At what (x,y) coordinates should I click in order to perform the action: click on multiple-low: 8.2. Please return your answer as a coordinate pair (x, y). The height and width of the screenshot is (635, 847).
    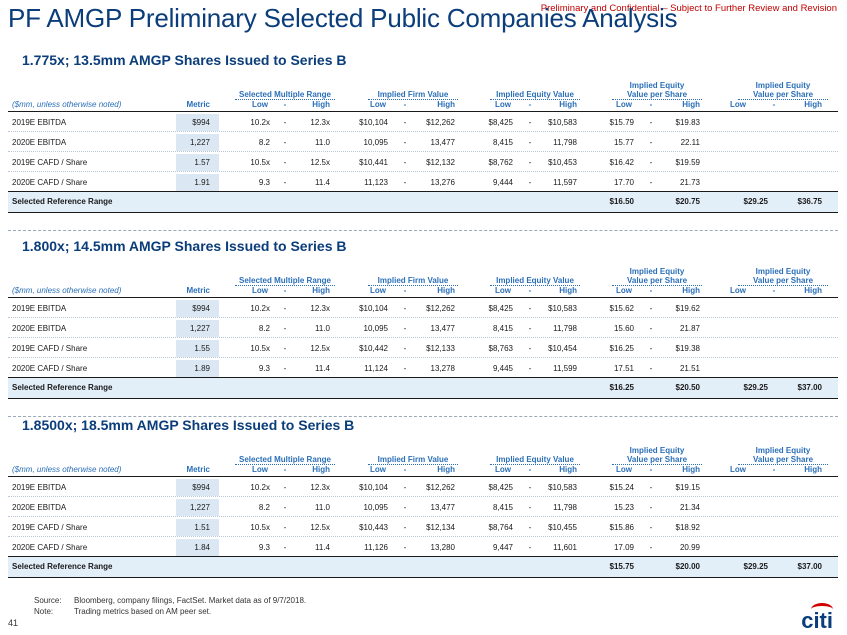
    Looking at the image, I should click on (264, 507).